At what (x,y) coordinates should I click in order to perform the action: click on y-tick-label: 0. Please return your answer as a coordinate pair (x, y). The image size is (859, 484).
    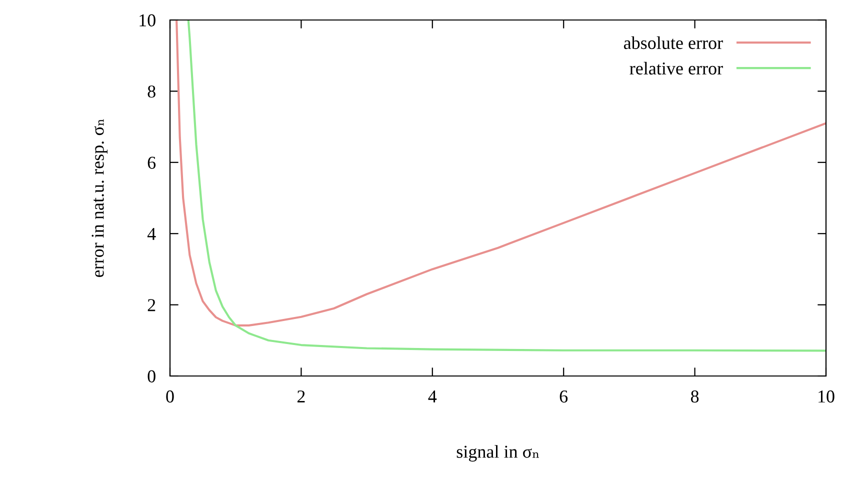
    Looking at the image, I should click on (152, 376).